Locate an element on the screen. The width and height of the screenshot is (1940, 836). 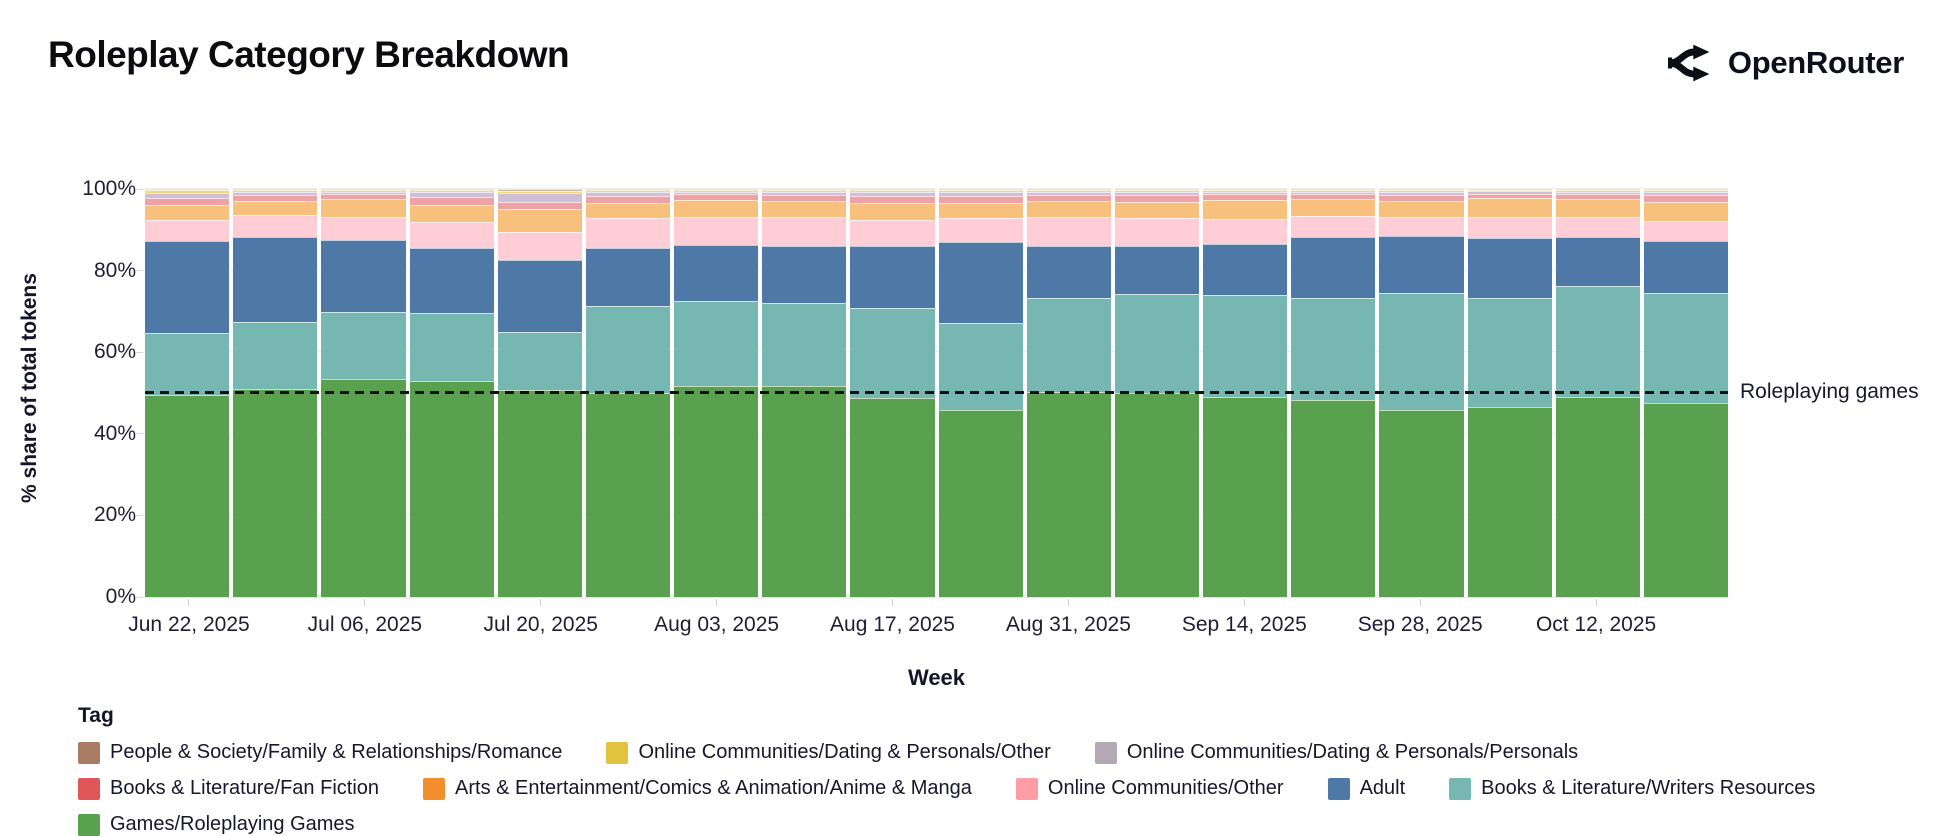
legend-item: Books & Literature/Fan Fiction is located at coordinates (228, 788).